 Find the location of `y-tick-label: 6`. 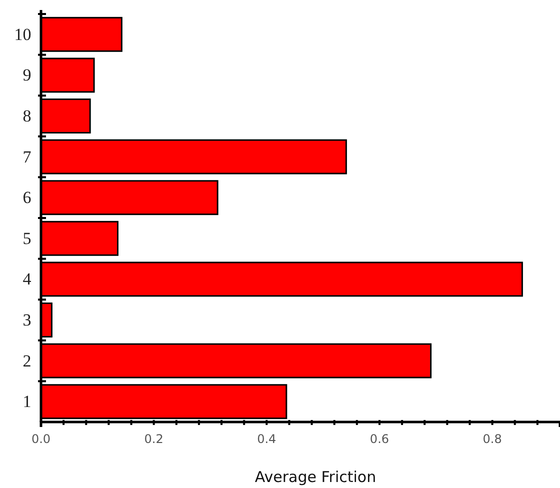

y-tick-label: 6 is located at coordinates (27, 198).